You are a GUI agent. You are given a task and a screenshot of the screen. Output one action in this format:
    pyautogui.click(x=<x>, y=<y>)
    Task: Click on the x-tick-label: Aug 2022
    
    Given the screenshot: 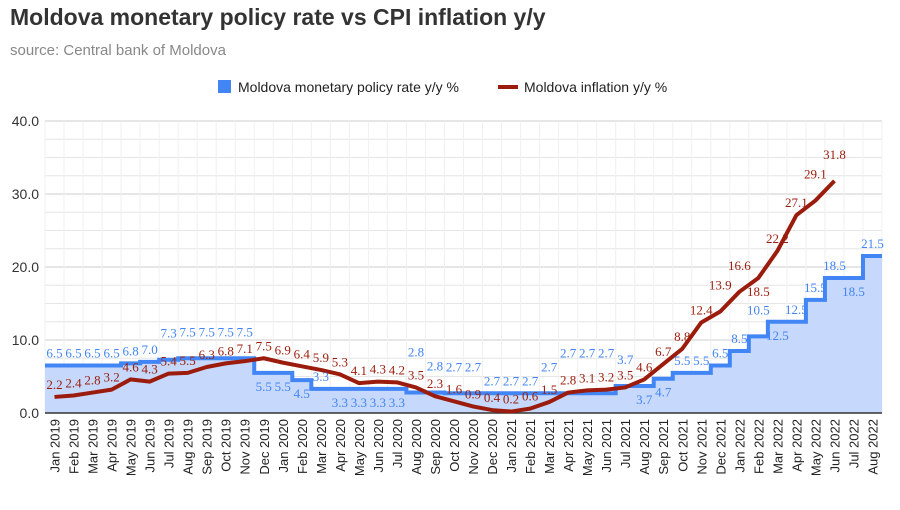 What is the action you would take?
    pyautogui.click(x=872, y=447)
    